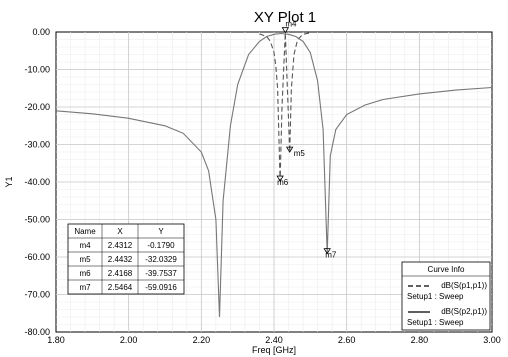 The image size is (508, 357). I want to click on table-cell: -59.0916, so click(161, 287).